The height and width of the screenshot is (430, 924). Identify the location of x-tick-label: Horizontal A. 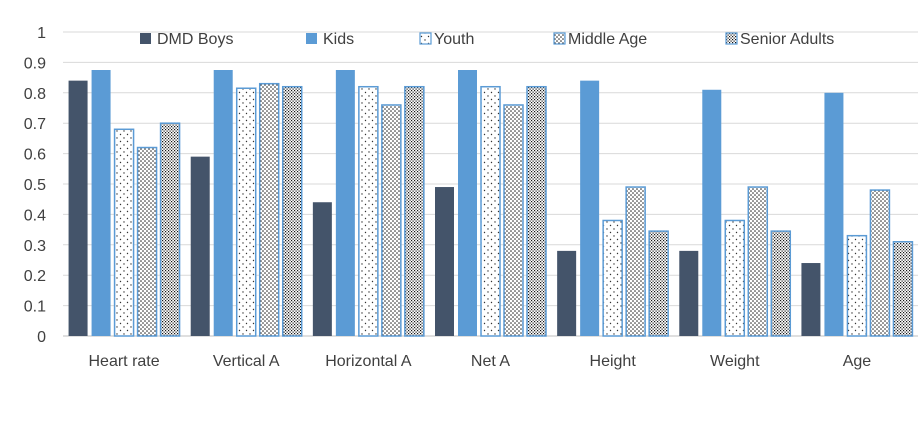
(368, 361).